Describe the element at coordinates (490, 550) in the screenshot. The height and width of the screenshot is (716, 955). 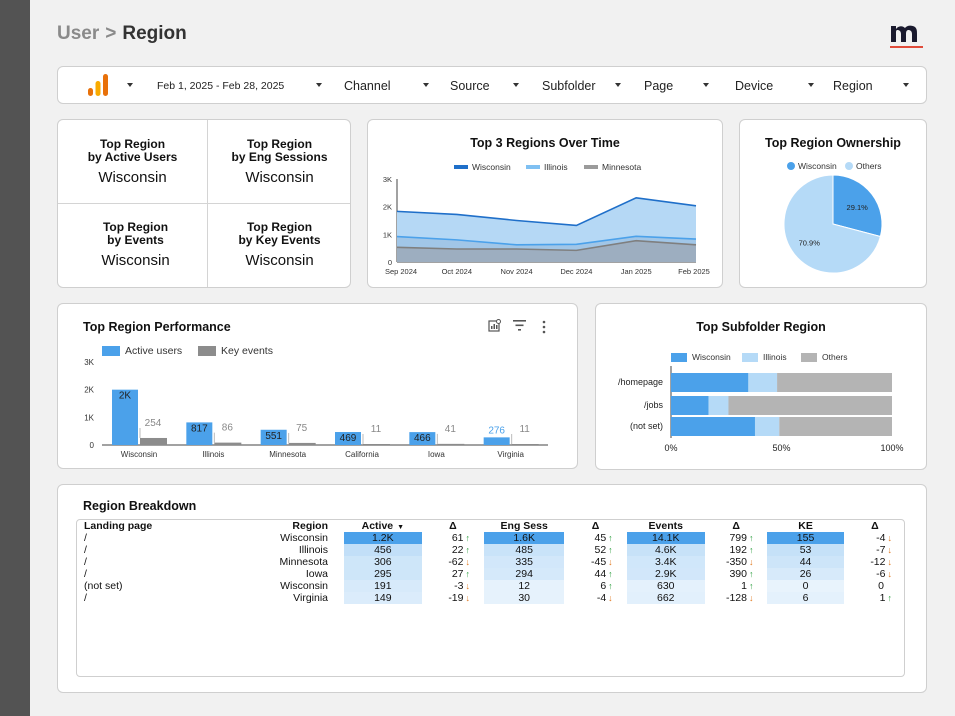
I see `table-row: / Illinois 456 22 ↑ 485 52 ↑ 4.6K 192 ↑ 53 -7 ↓` at that location.